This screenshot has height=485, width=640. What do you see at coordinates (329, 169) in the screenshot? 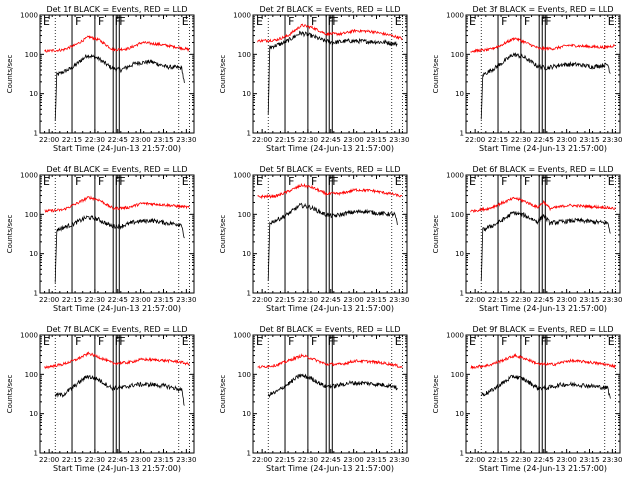
I see `panel-title: Det 5f BLACK = Events, RED = LLD` at bounding box center [329, 169].